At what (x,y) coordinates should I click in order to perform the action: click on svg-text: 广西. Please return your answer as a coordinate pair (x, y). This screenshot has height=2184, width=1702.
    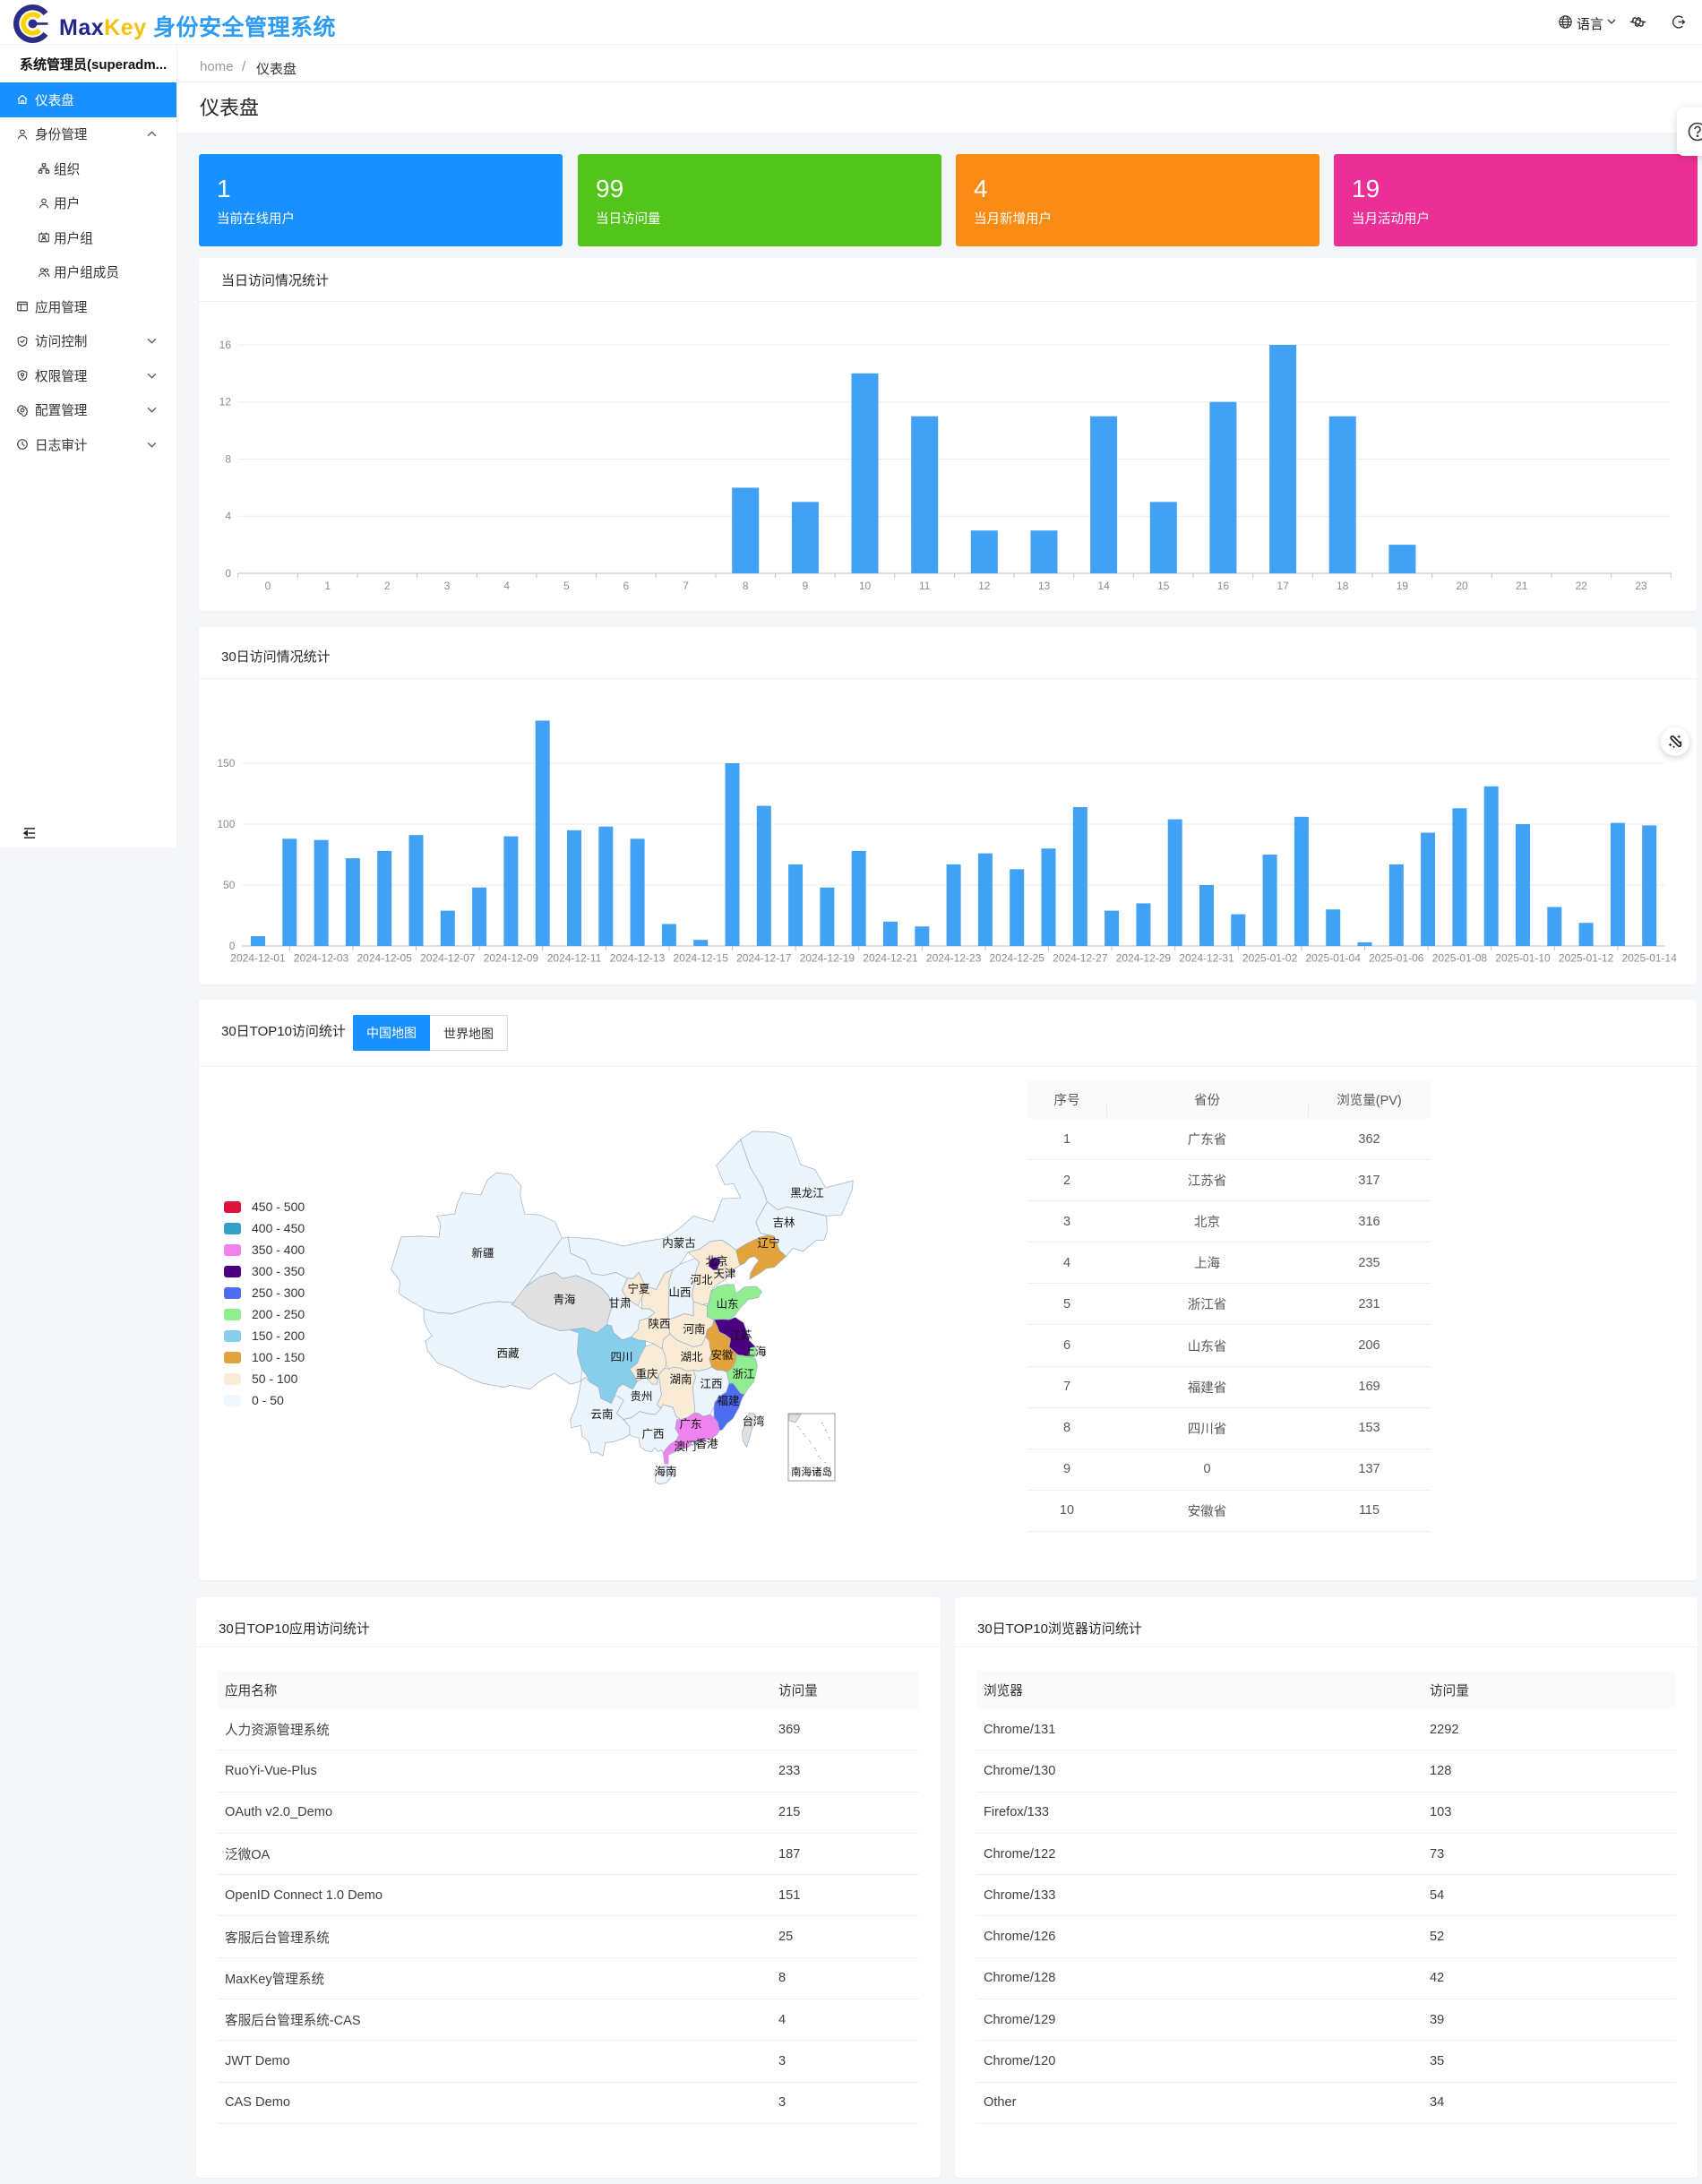
    Looking at the image, I should click on (653, 1434).